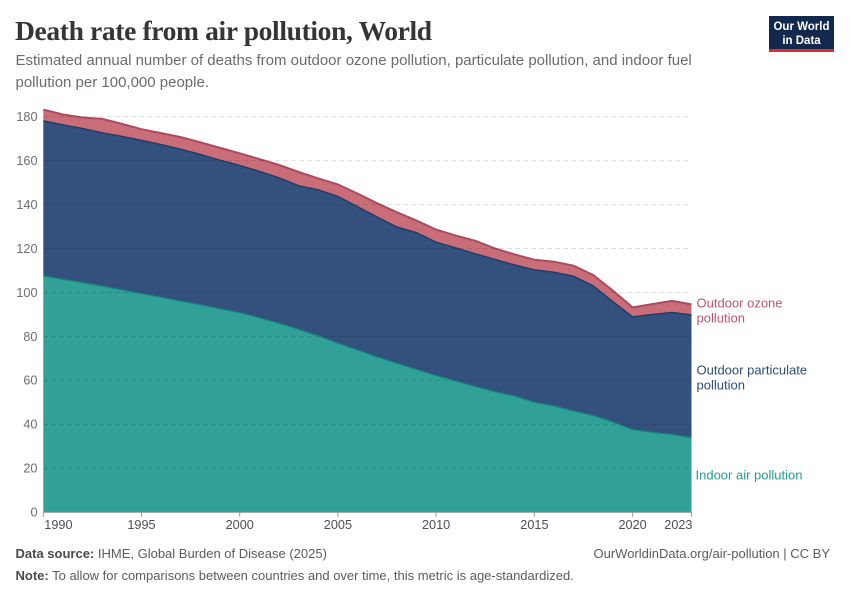  What do you see at coordinates (30, 381) in the screenshot?
I see `svg-text: 60` at bounding box center [30, 381].